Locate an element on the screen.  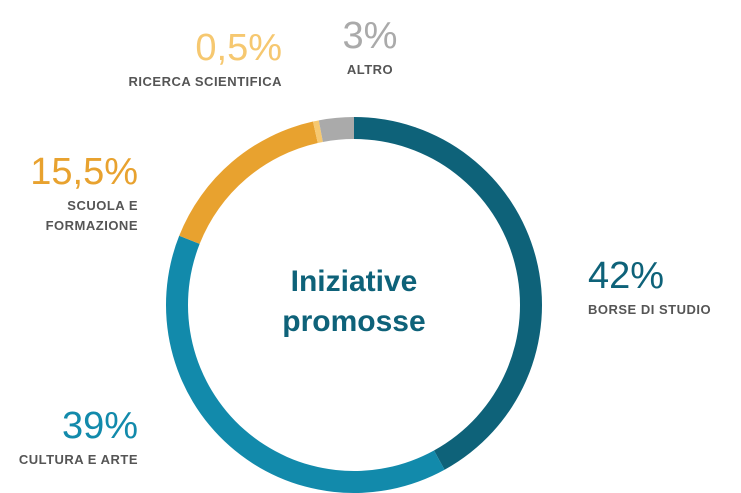
category-label: SCUOLA E FORMAZIONE is located at coordinates (91, 215).